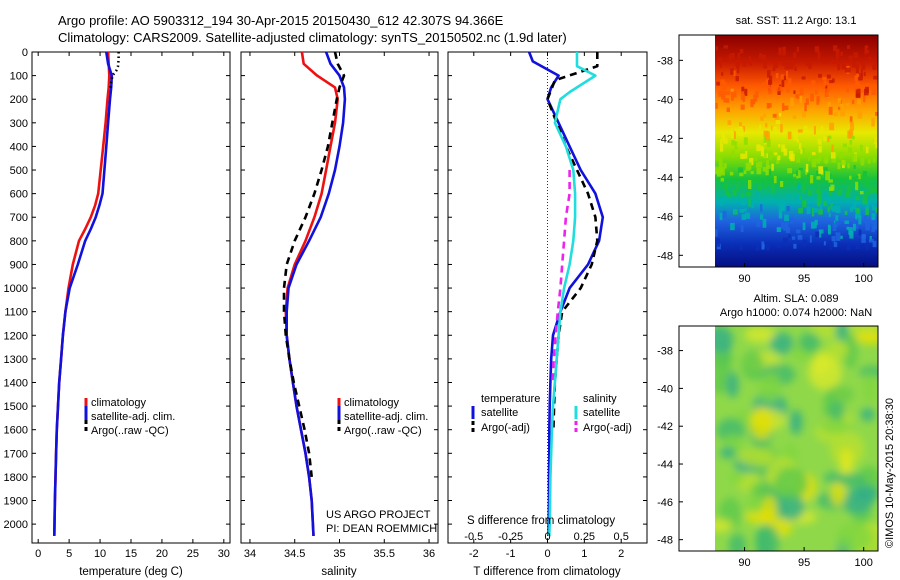 This screenshot has height=580, width=900. What do you see at coordinates (16, 383) in the screenshot?
I see `y-tick-label: 1400` at bounding box center [16, 383].